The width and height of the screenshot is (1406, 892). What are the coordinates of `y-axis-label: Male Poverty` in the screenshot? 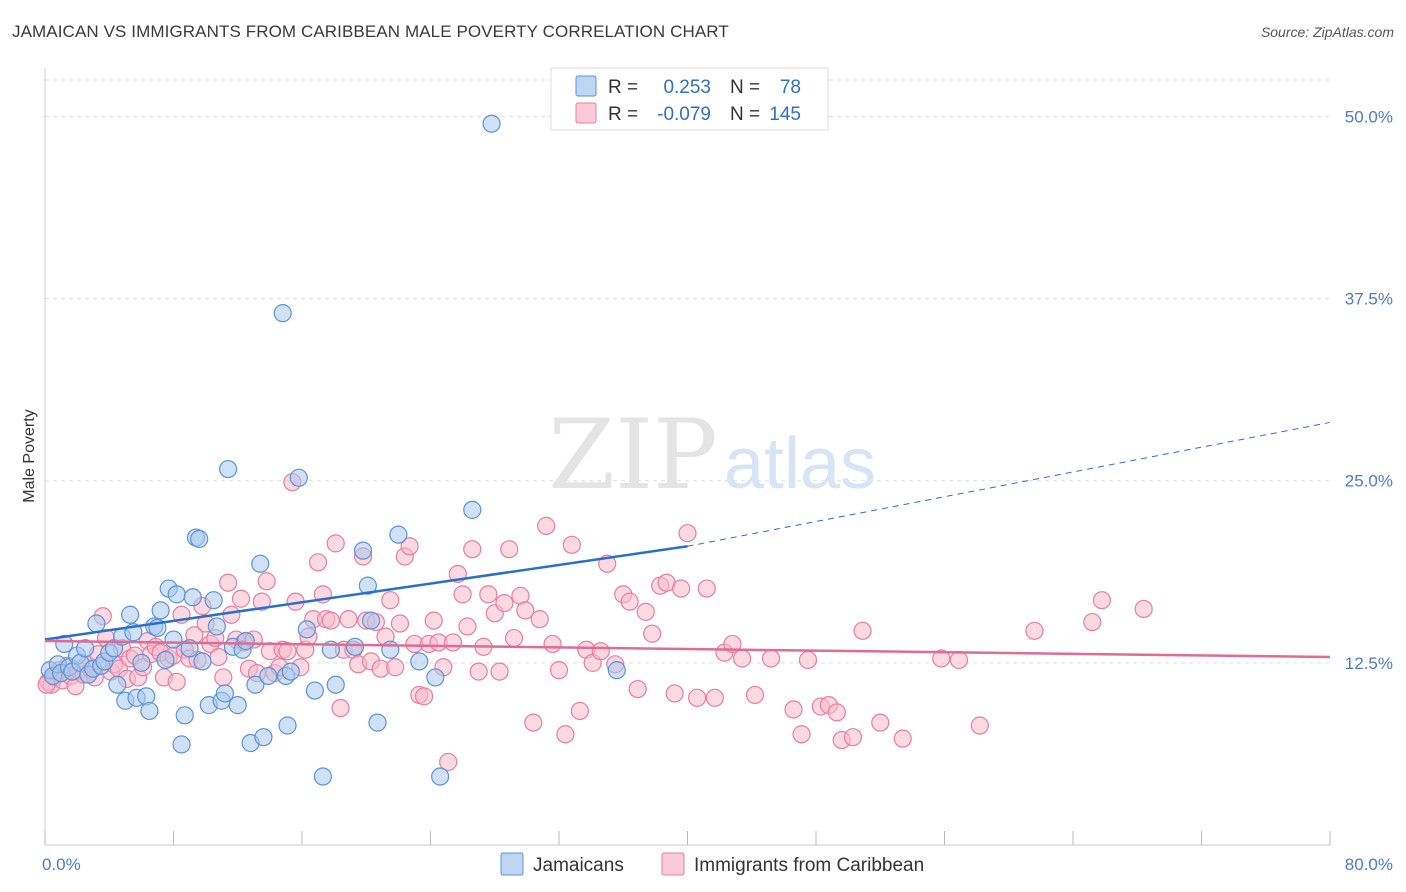 It's located at (29, 455).